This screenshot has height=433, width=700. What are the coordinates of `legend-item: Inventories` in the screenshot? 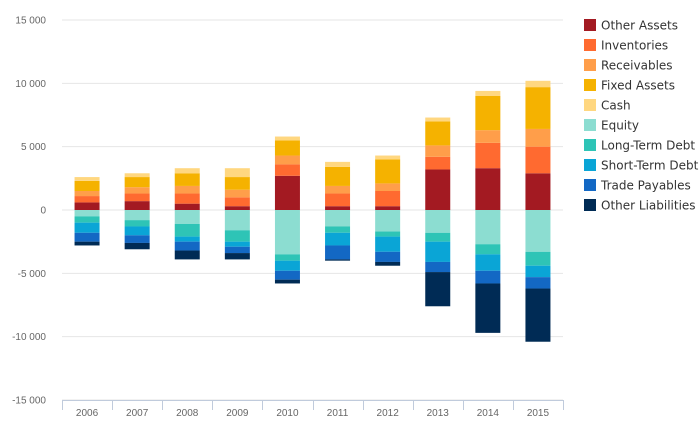 It's located at (626, 46).